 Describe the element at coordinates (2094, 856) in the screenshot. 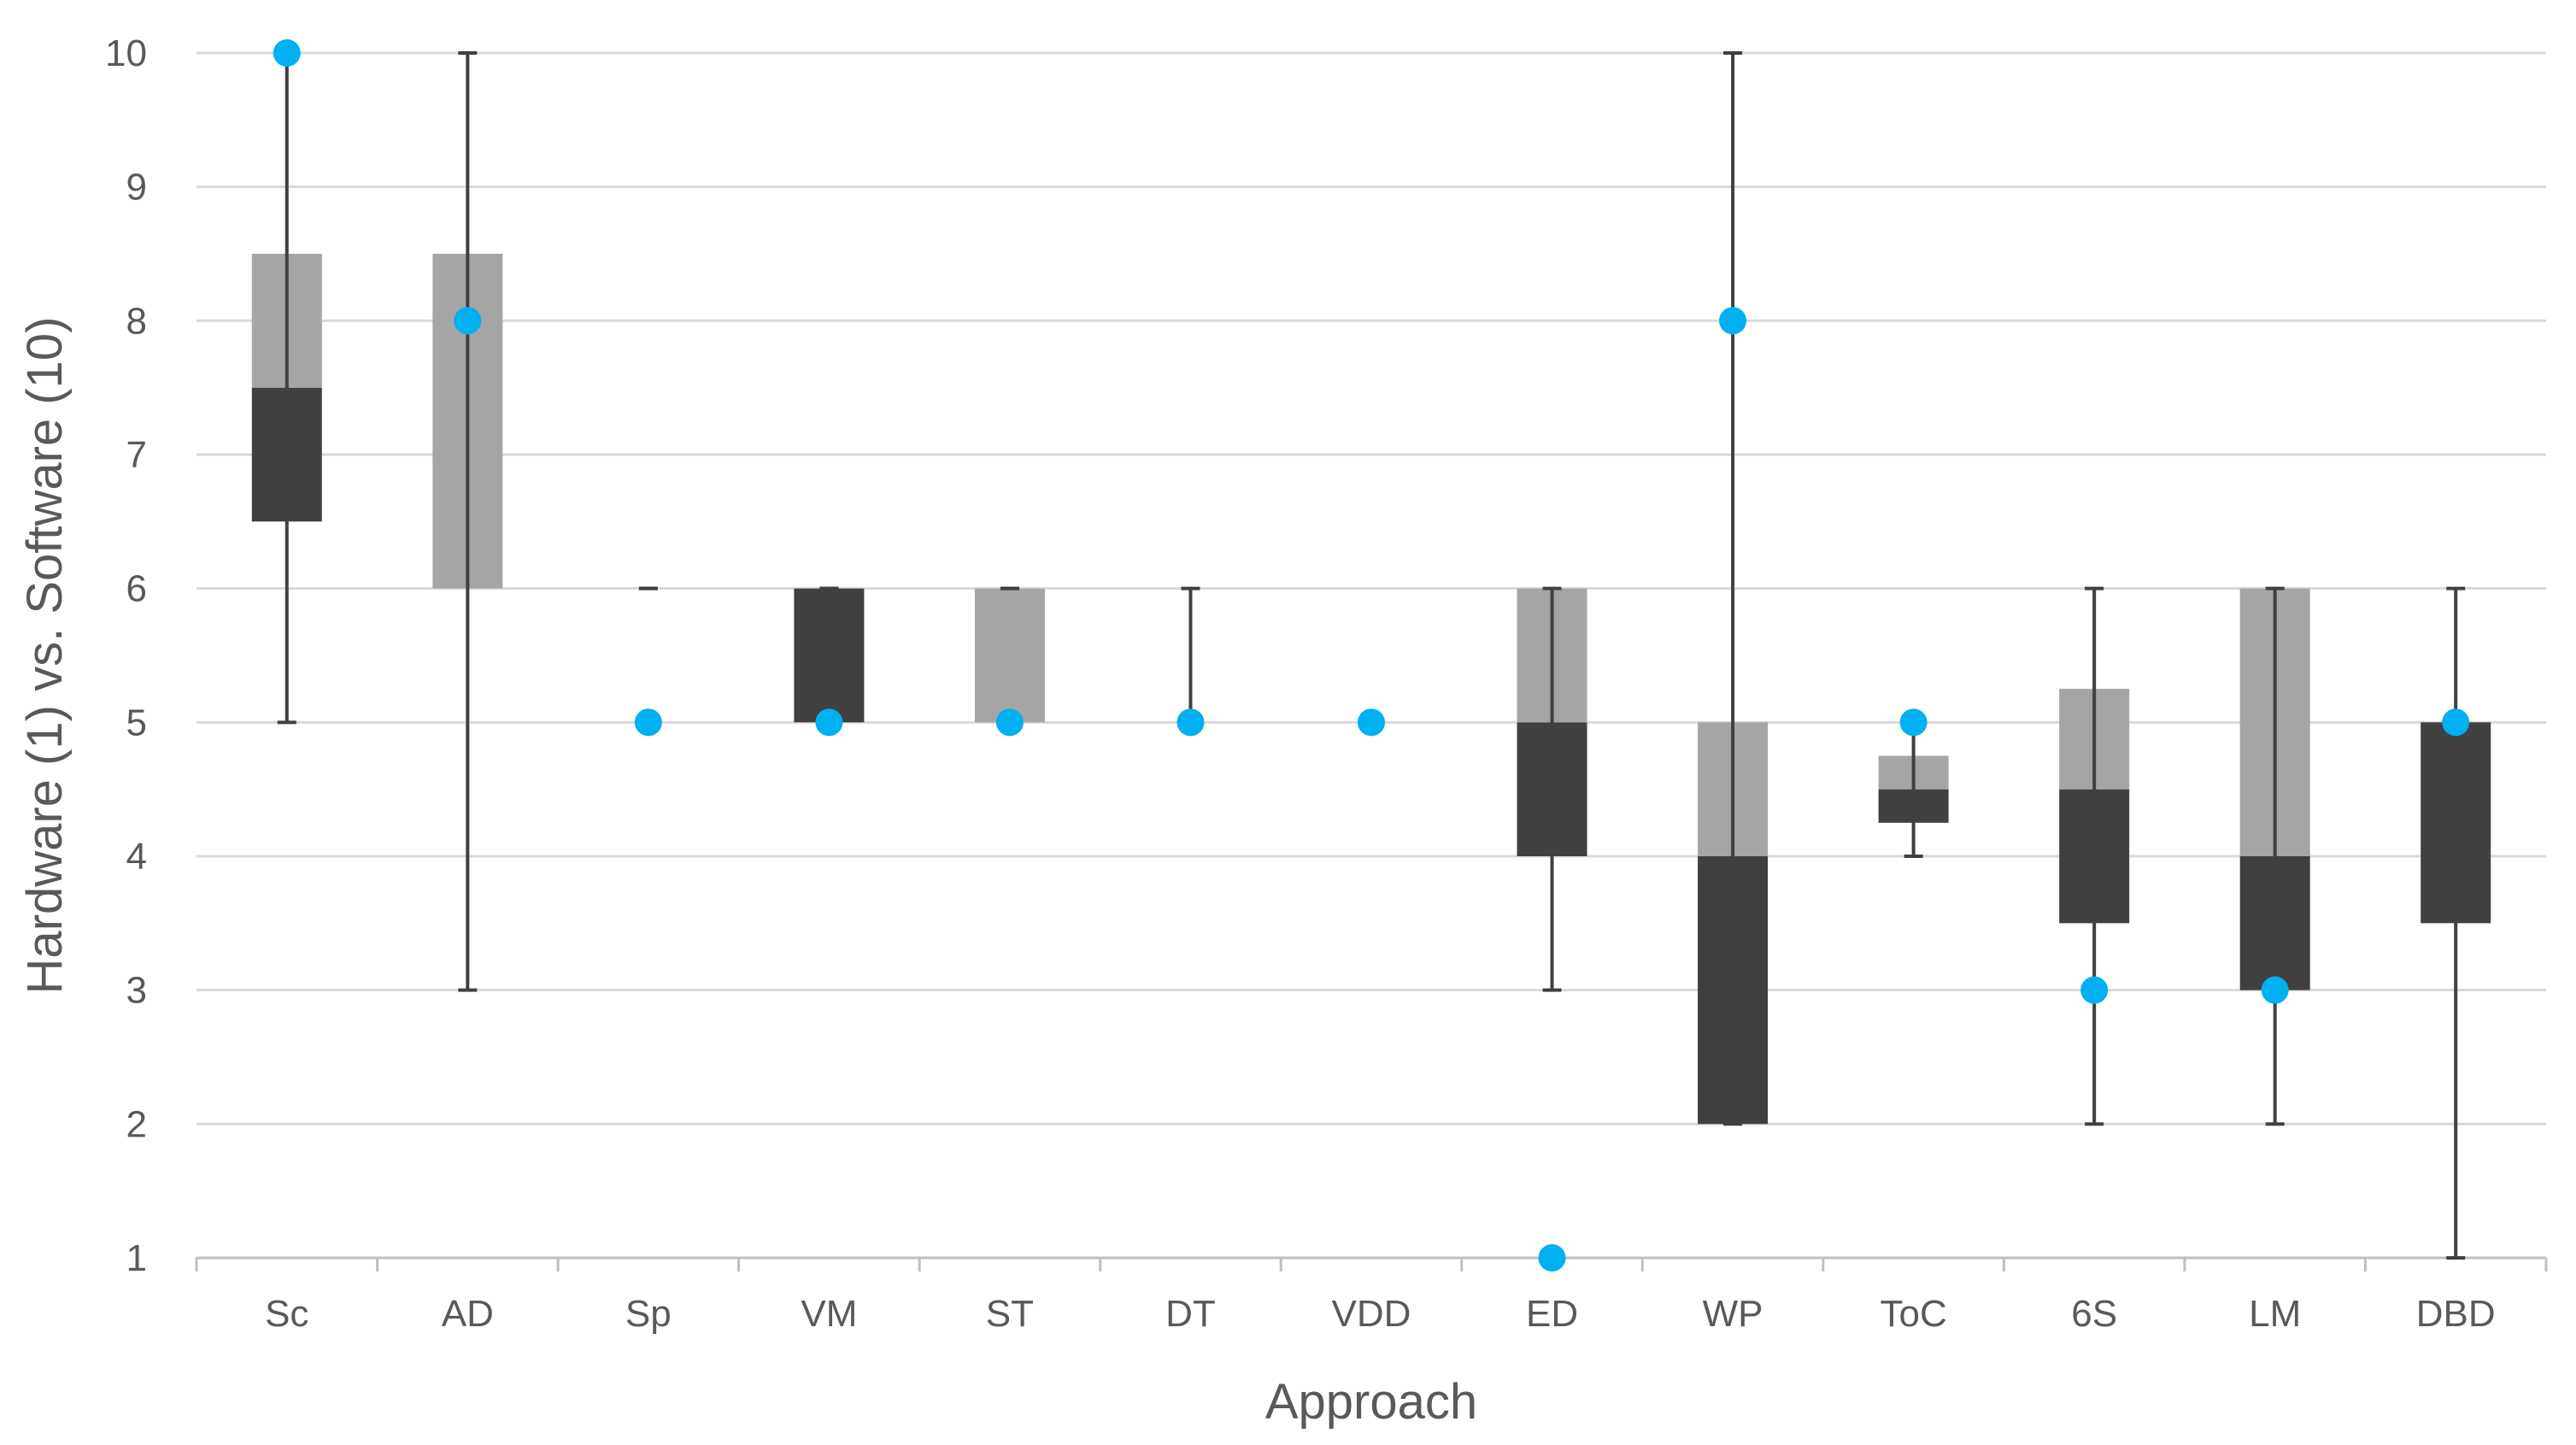

I see `box-6S` at that location.